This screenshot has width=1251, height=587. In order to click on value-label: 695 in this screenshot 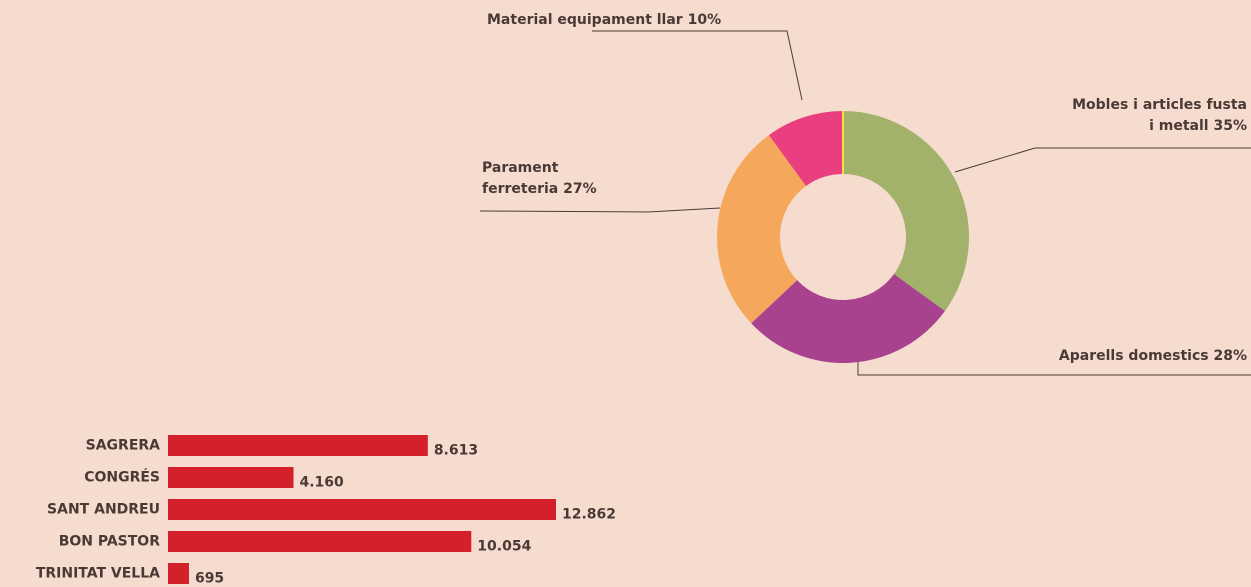, I will do `click(209, 579)`.